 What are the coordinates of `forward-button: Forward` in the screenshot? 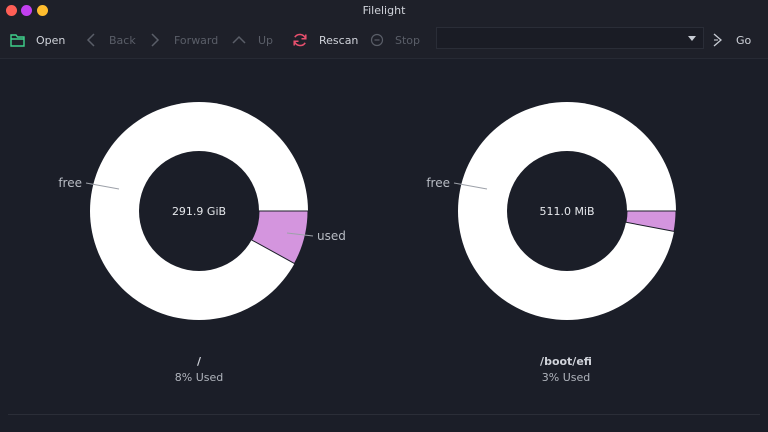 It's located at (184, 40).